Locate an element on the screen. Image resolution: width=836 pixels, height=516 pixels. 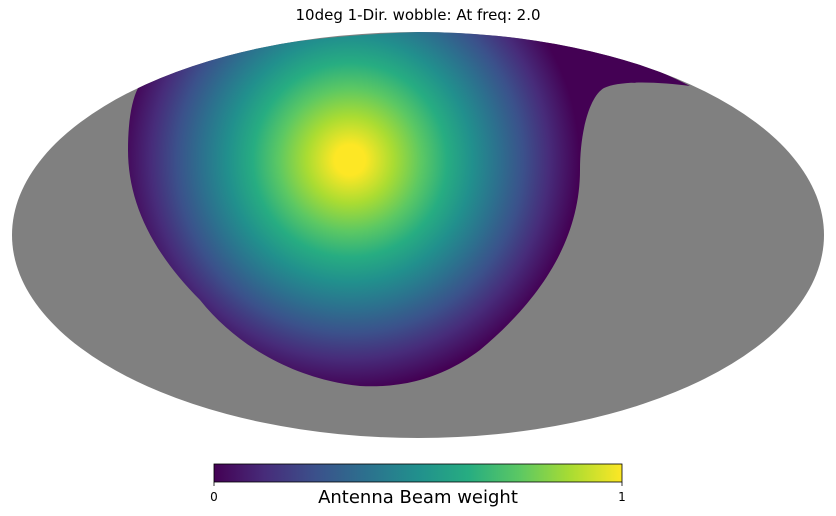
chart-title: 10deg 1-Dir. wobble: At freq: 2.0 is located at coordinates (418, 15).